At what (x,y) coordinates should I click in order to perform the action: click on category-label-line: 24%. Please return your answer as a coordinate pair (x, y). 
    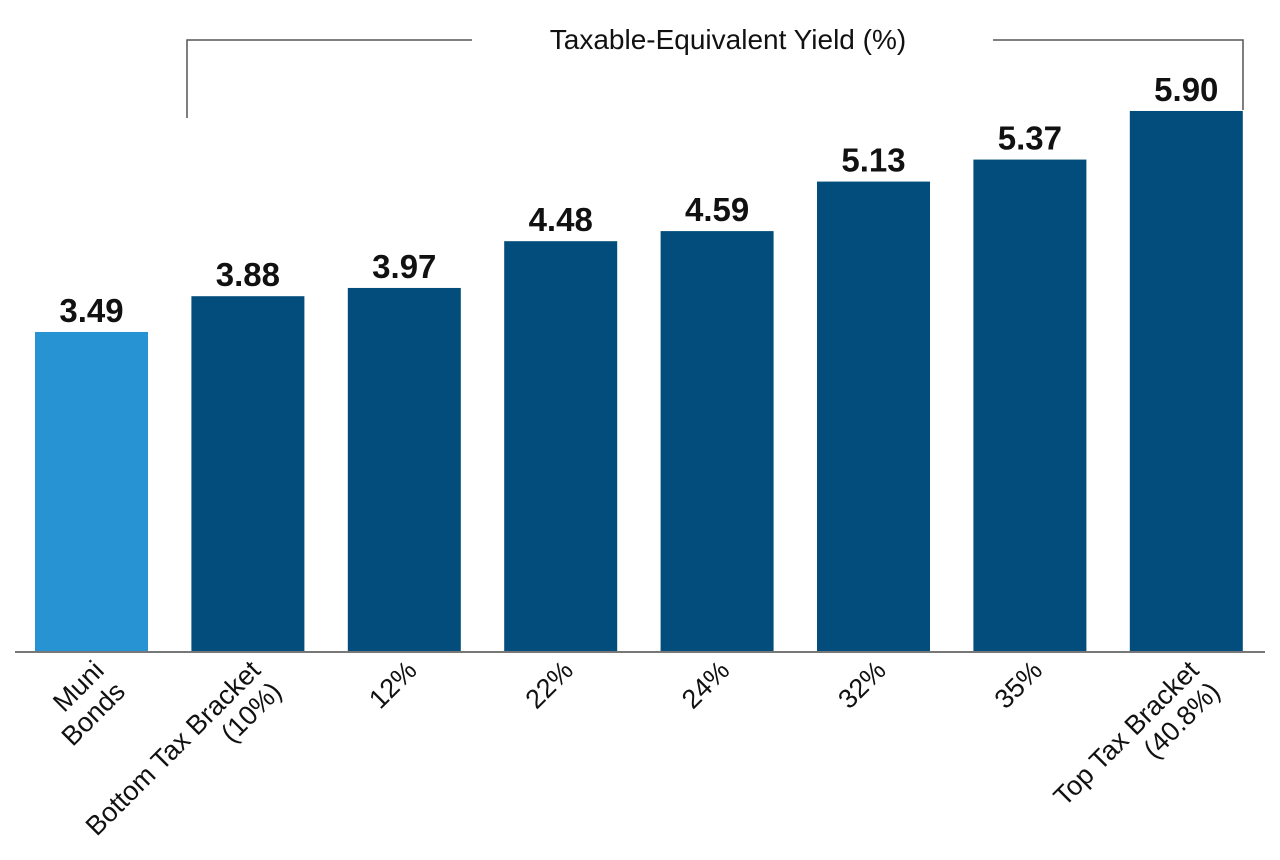
    Looking at the image, I should click on (705, 684).